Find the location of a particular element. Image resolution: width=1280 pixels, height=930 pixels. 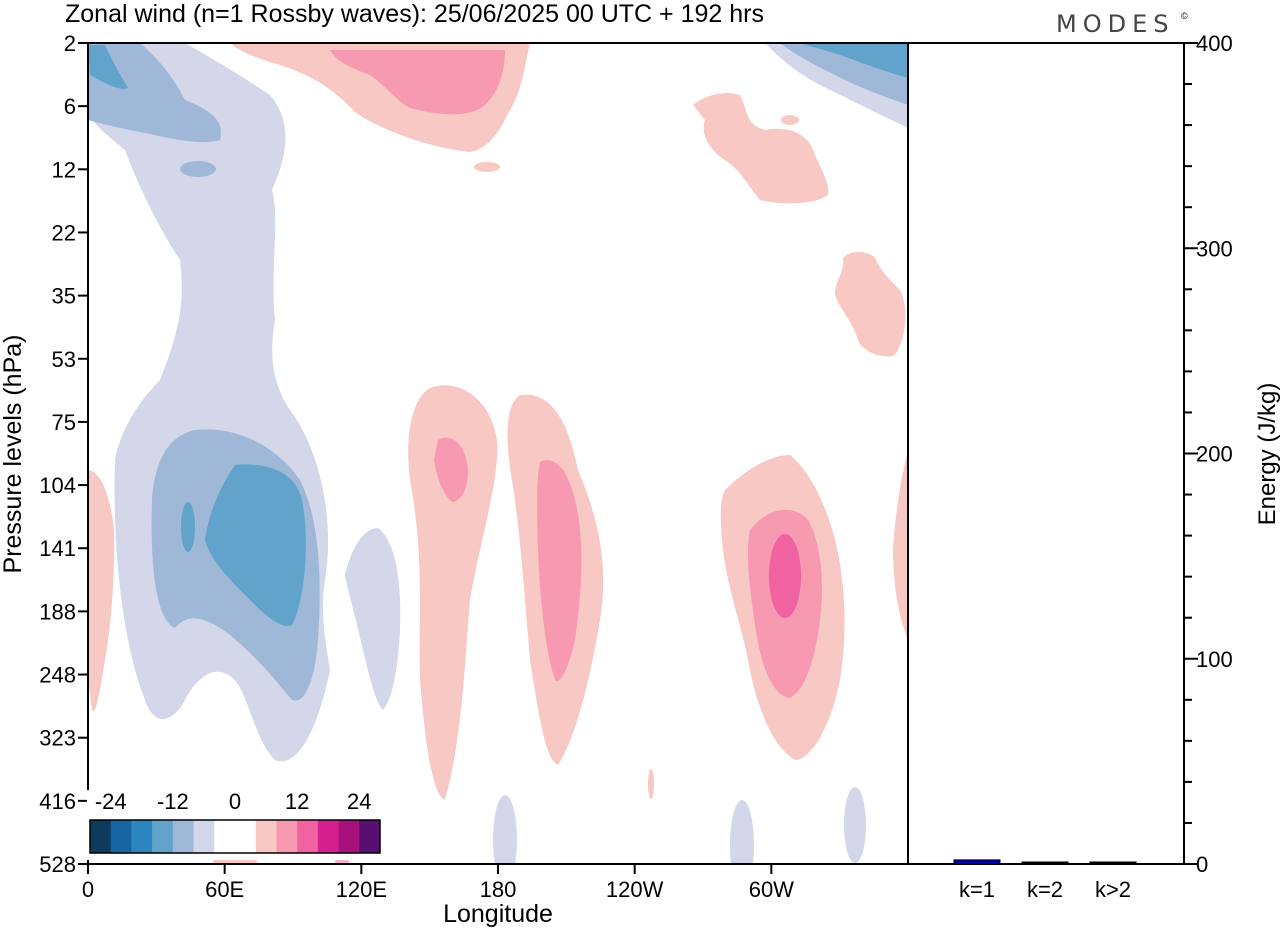

brand-copyright-mark: © is located at coordinates (1184, 16).